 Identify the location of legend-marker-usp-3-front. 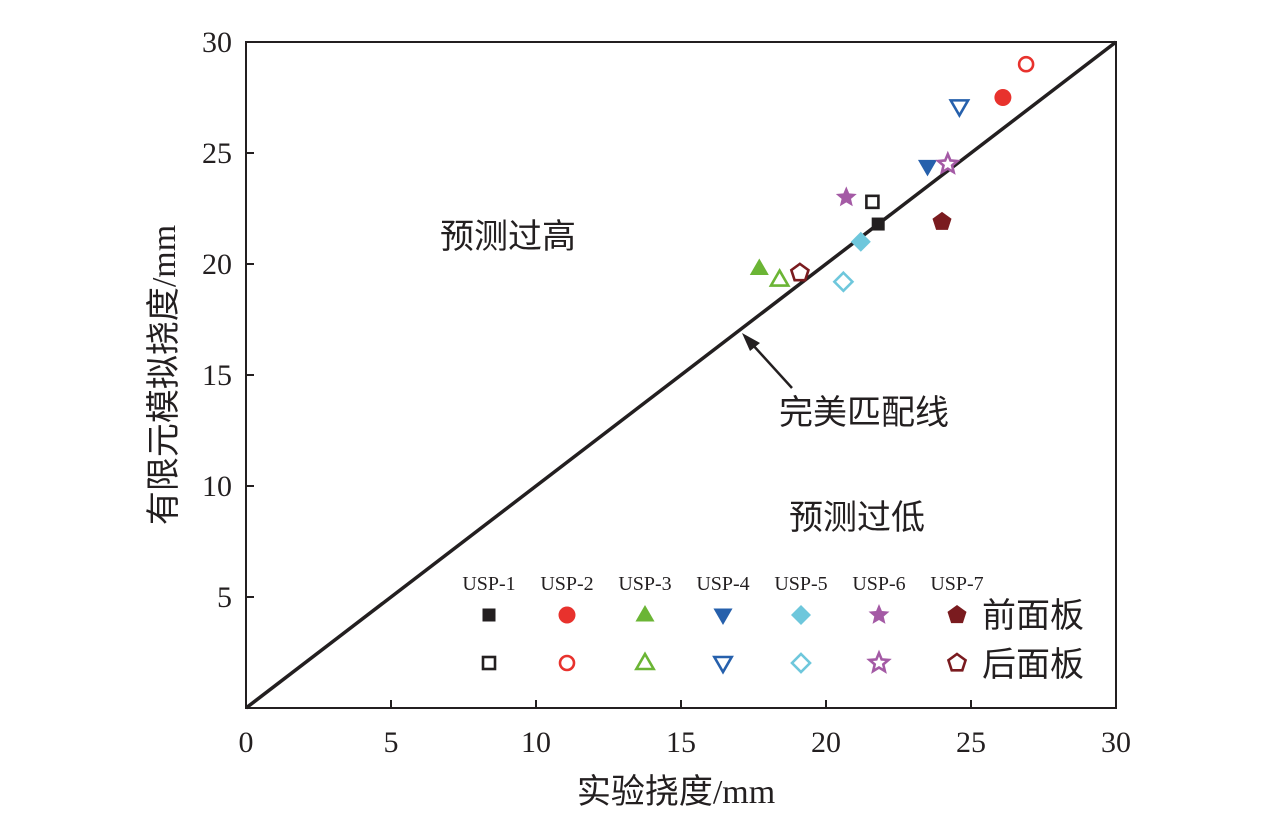
(645, 613).